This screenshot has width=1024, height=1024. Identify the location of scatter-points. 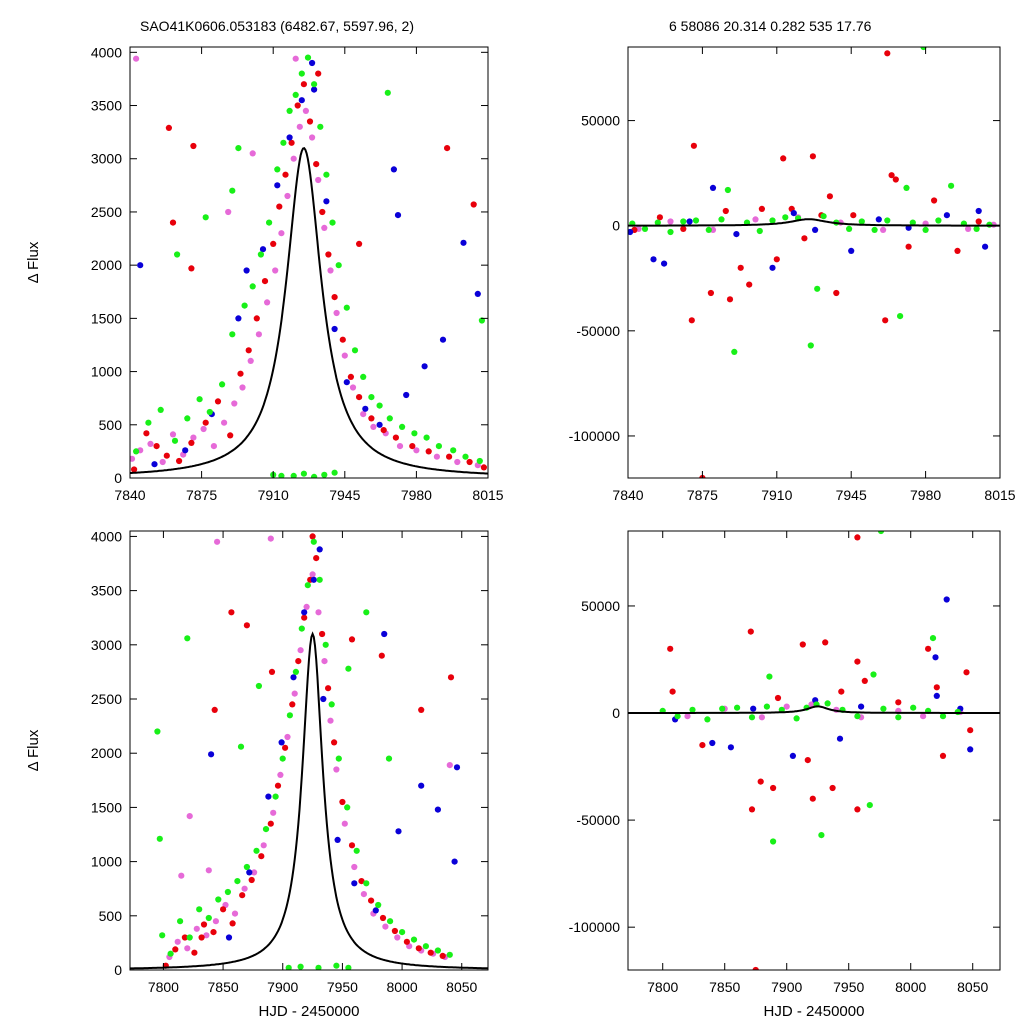
(307, 751).